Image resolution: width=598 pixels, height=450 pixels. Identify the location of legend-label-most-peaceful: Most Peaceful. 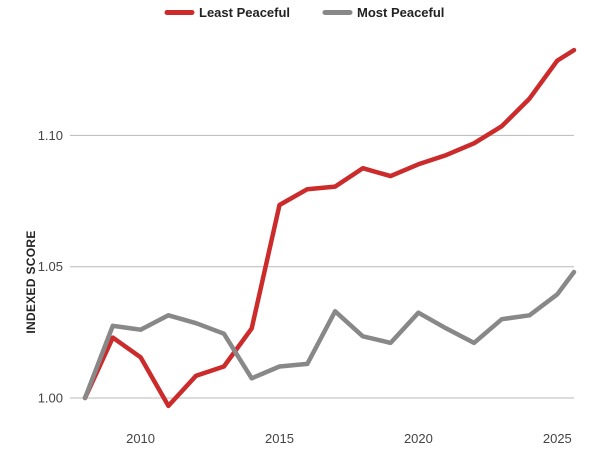
(400, 12).